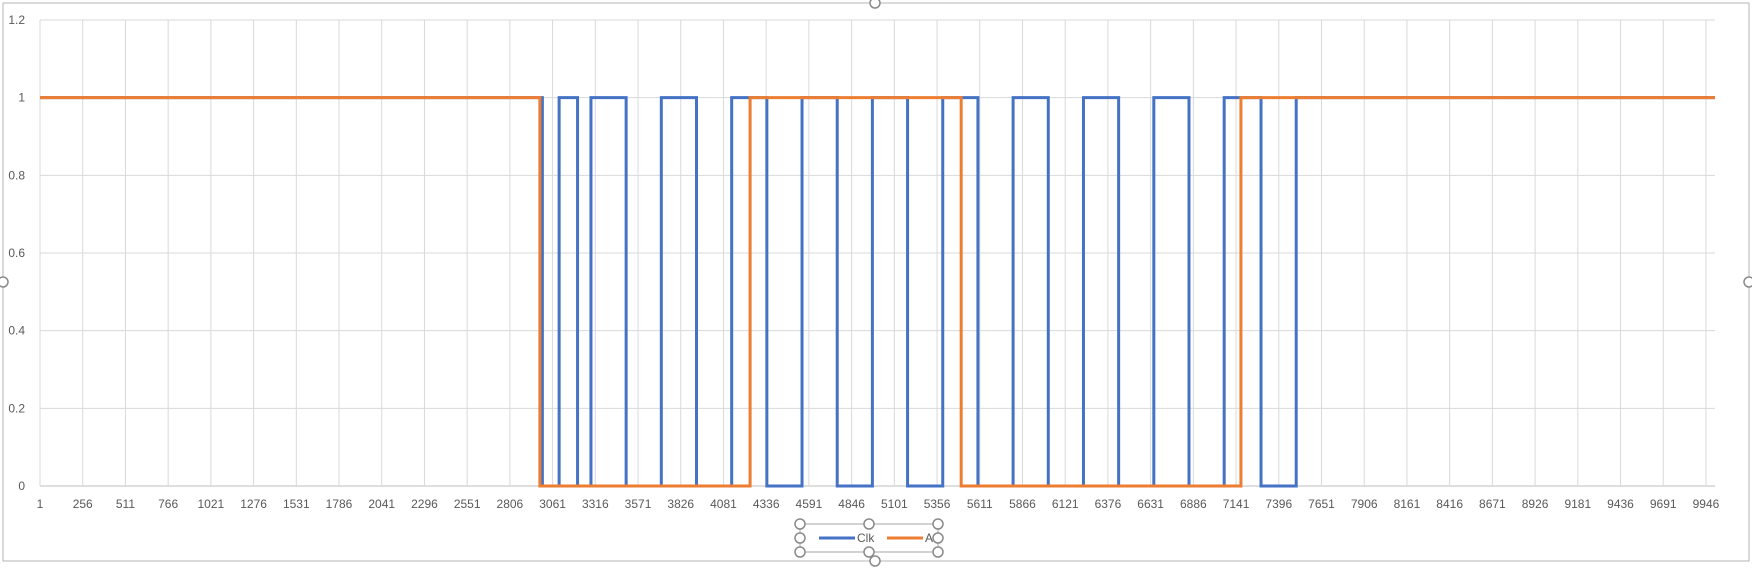 This screenshot has height=572, width=1752. Describe the element at coordinates (723, 504) in the screenshot. I see `x-tick-label: 4081` at that location.